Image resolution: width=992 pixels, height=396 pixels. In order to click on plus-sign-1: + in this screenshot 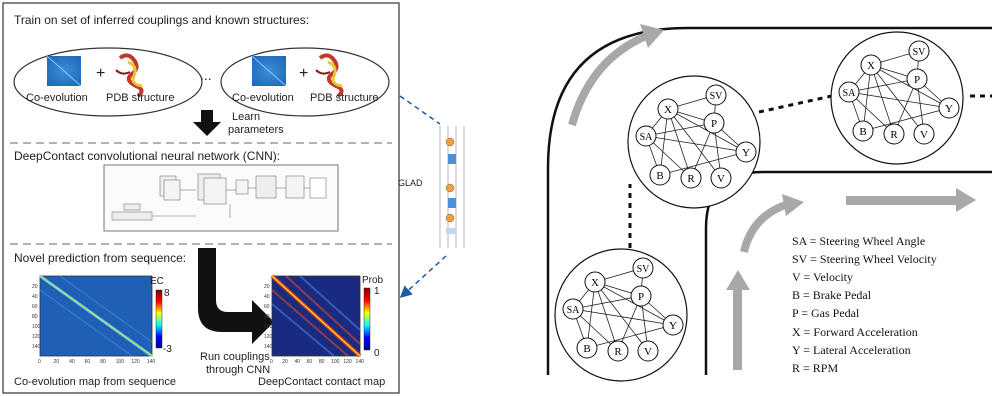, I will do `click(100, 73)`.